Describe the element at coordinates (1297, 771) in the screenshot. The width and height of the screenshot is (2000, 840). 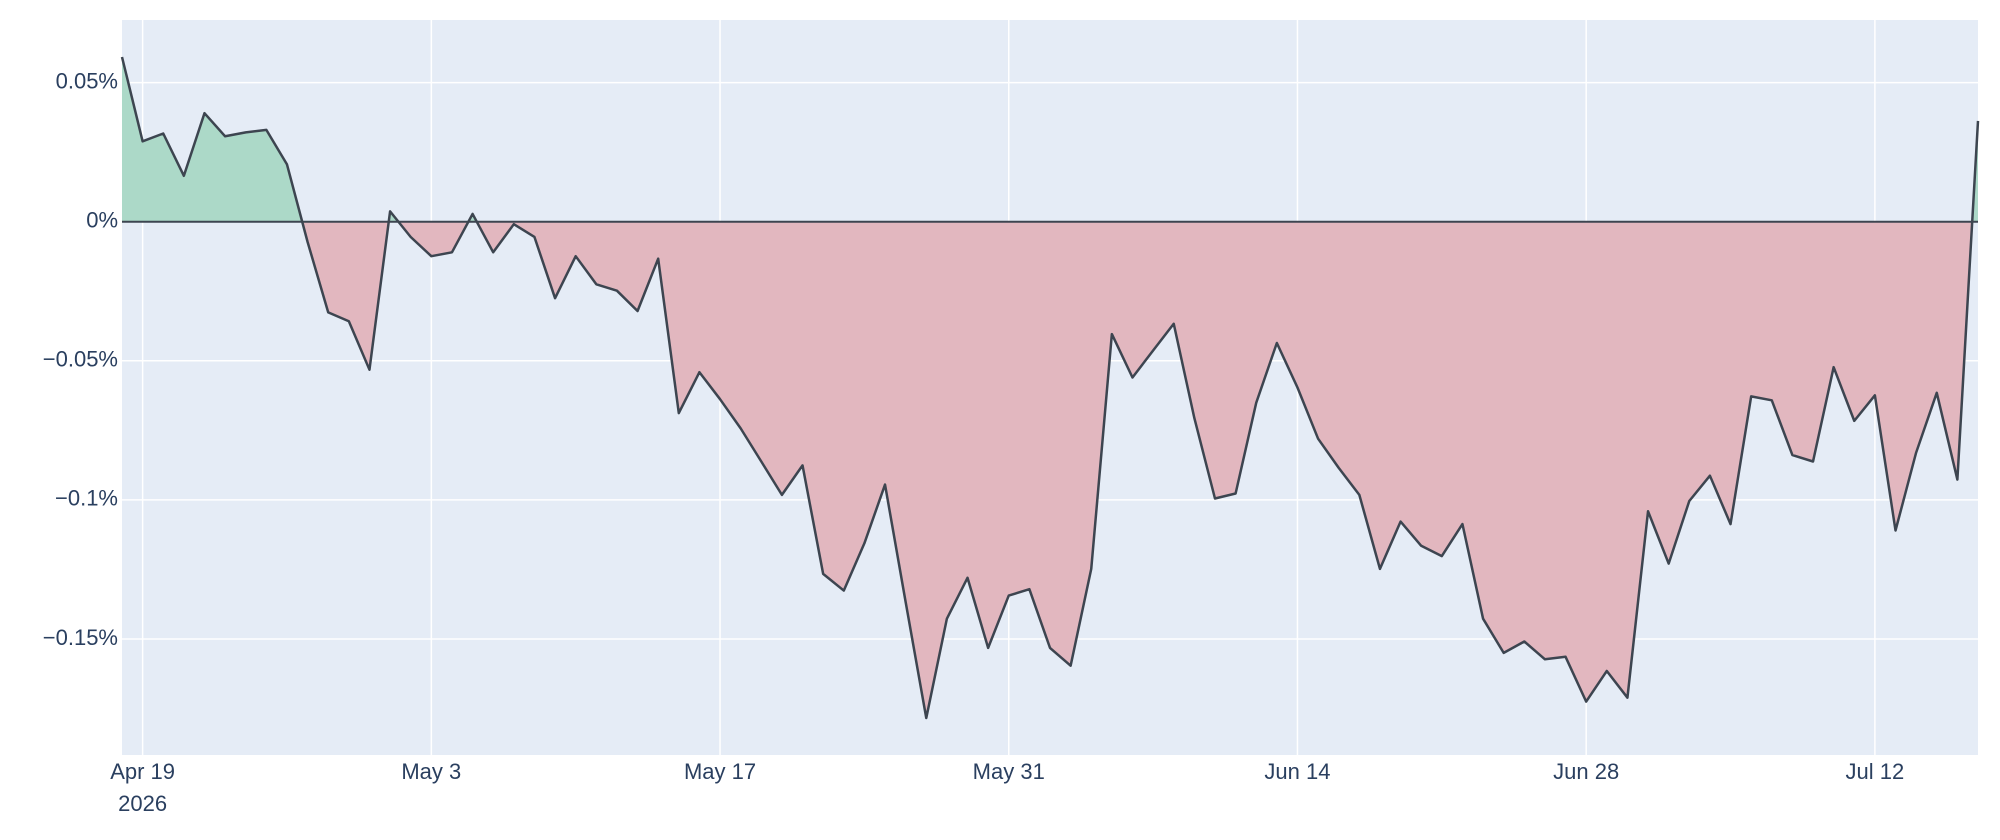
I see `x-tick-label: Jun 14` at that location.